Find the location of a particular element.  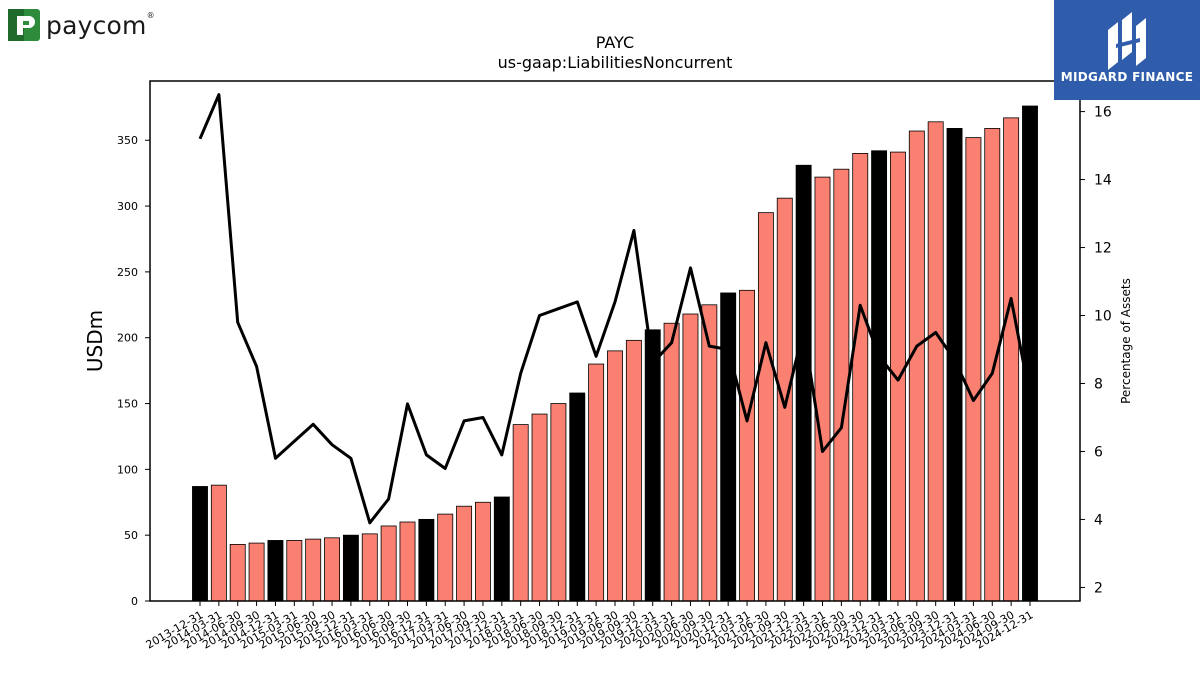

midgard-logo-icon is located at coordinates (1127, 41).